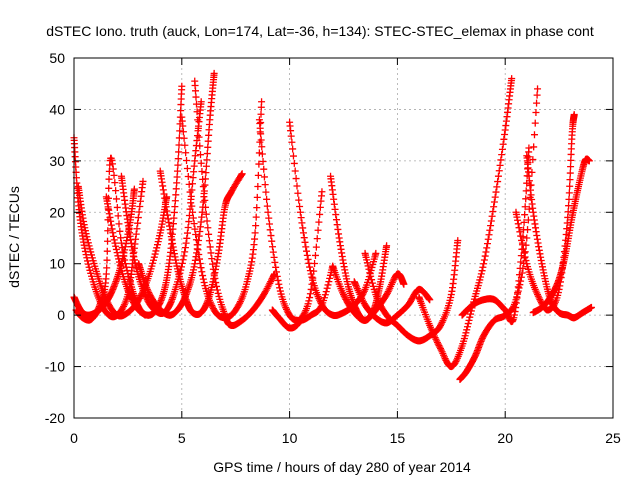  I want to click on y-tick-label: 0, so click(61, 315).